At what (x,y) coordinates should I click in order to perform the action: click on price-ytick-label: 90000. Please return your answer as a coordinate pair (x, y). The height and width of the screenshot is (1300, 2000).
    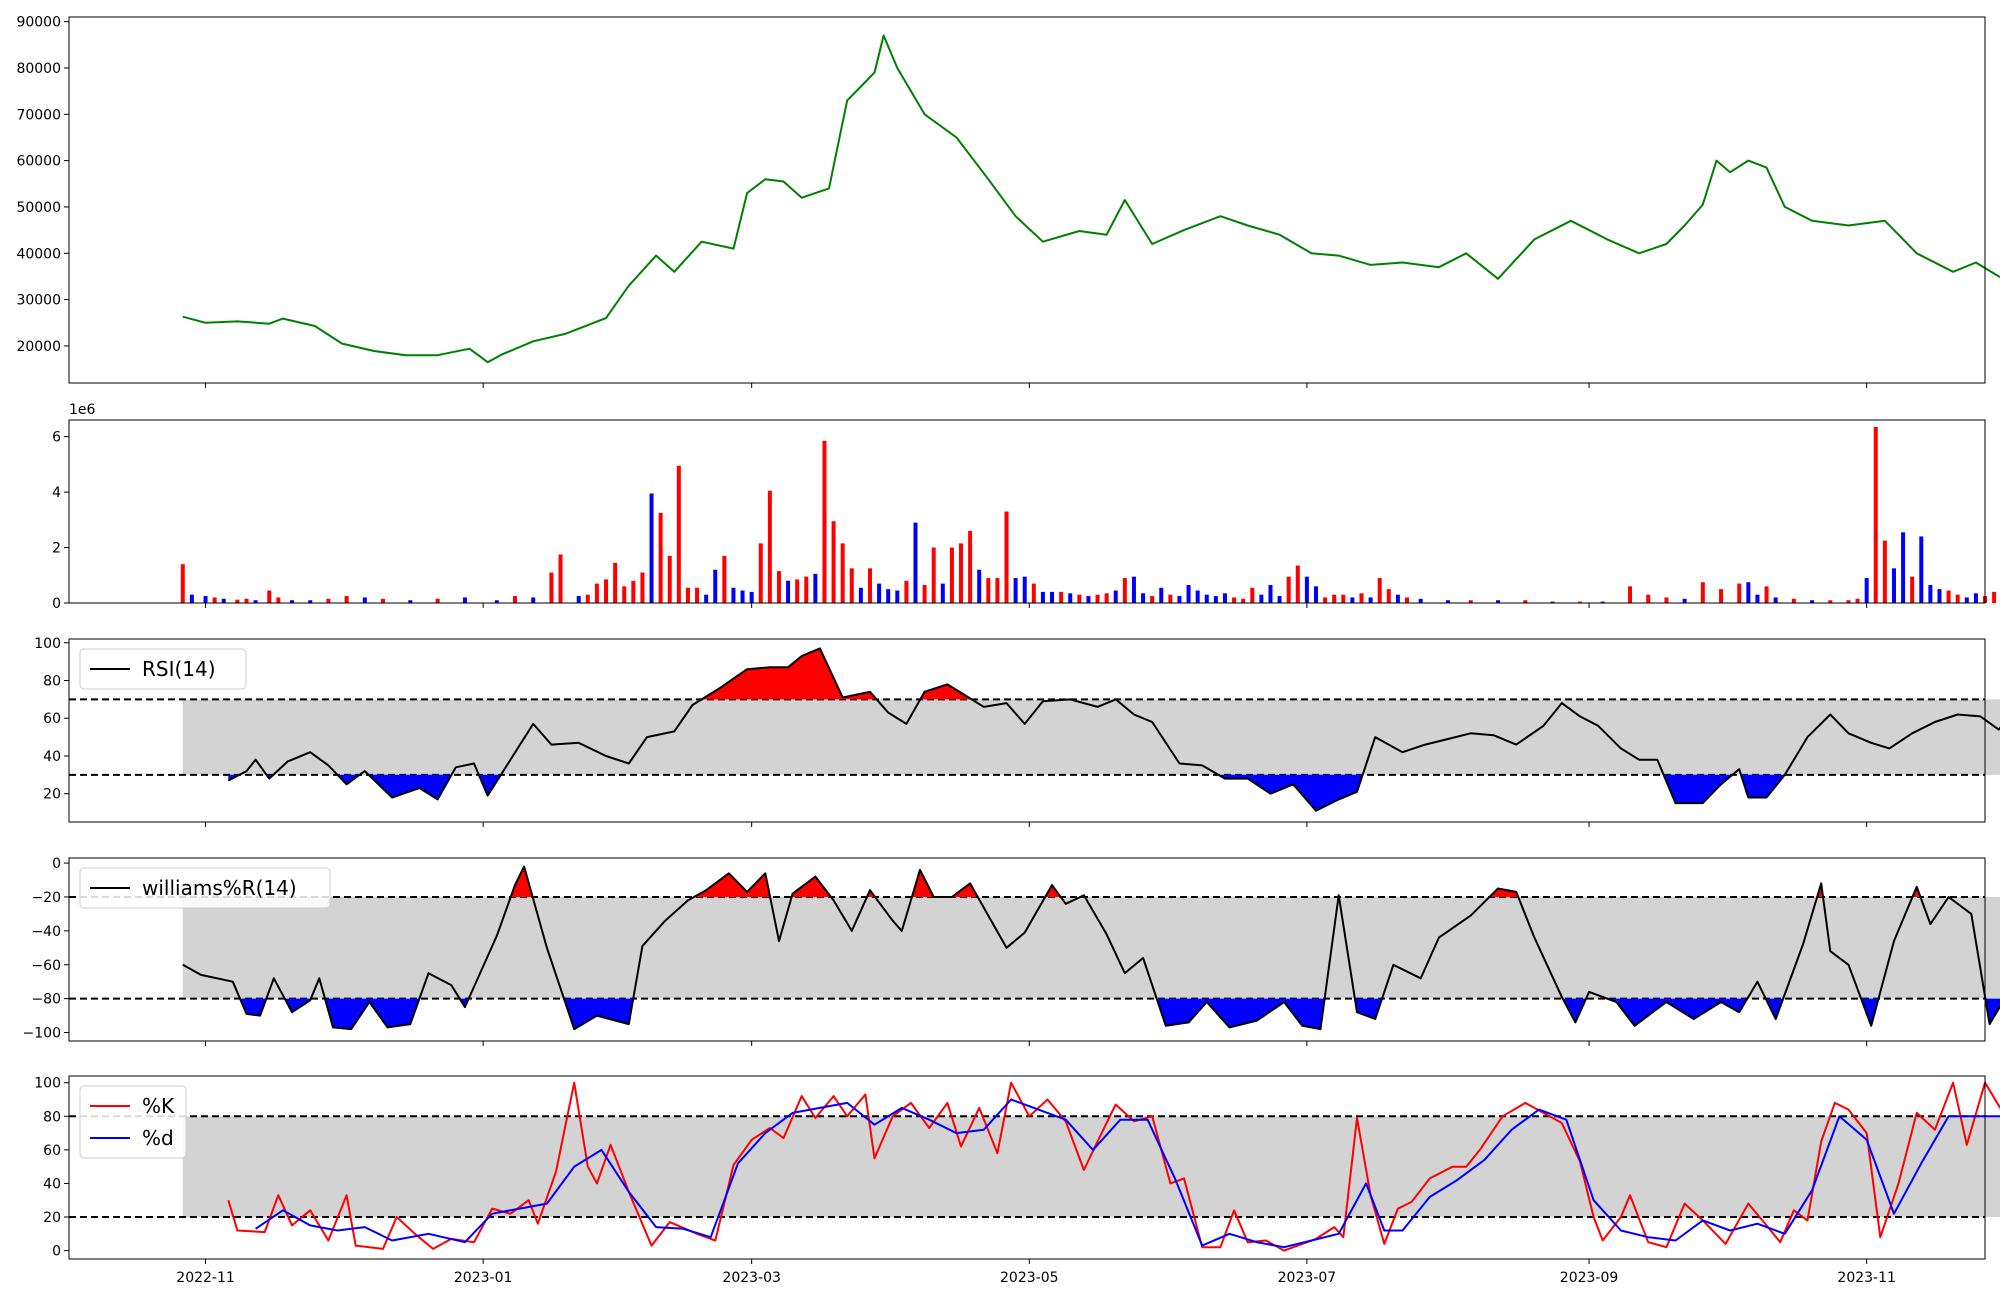
    Looking at the image, I should click on (38, 23).